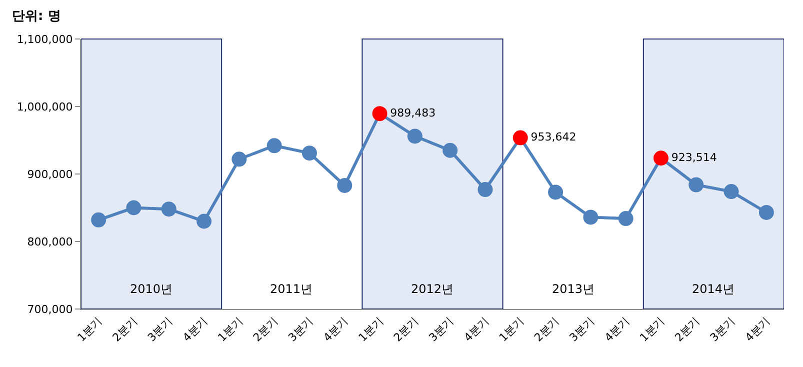 The width and height of the screenshot is (803, 367). What do you see at coordinates (573, 289) in the screenshot?
I see `annotation: 2013년` at bounding box center [573, 289].